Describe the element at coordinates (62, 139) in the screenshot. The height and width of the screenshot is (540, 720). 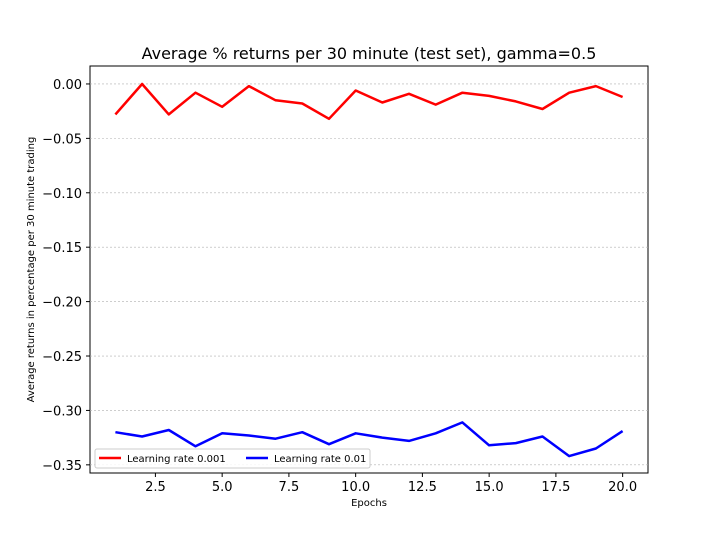
I see `y-tick-label: −0.05` at that location.